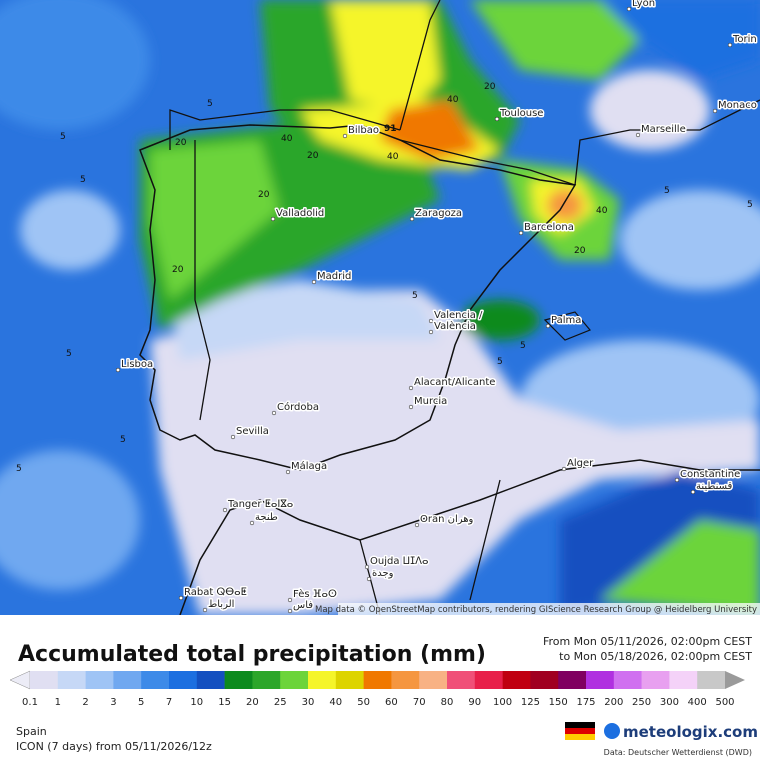  I want to click on city-label: قسنطينة, so click(714, 486).